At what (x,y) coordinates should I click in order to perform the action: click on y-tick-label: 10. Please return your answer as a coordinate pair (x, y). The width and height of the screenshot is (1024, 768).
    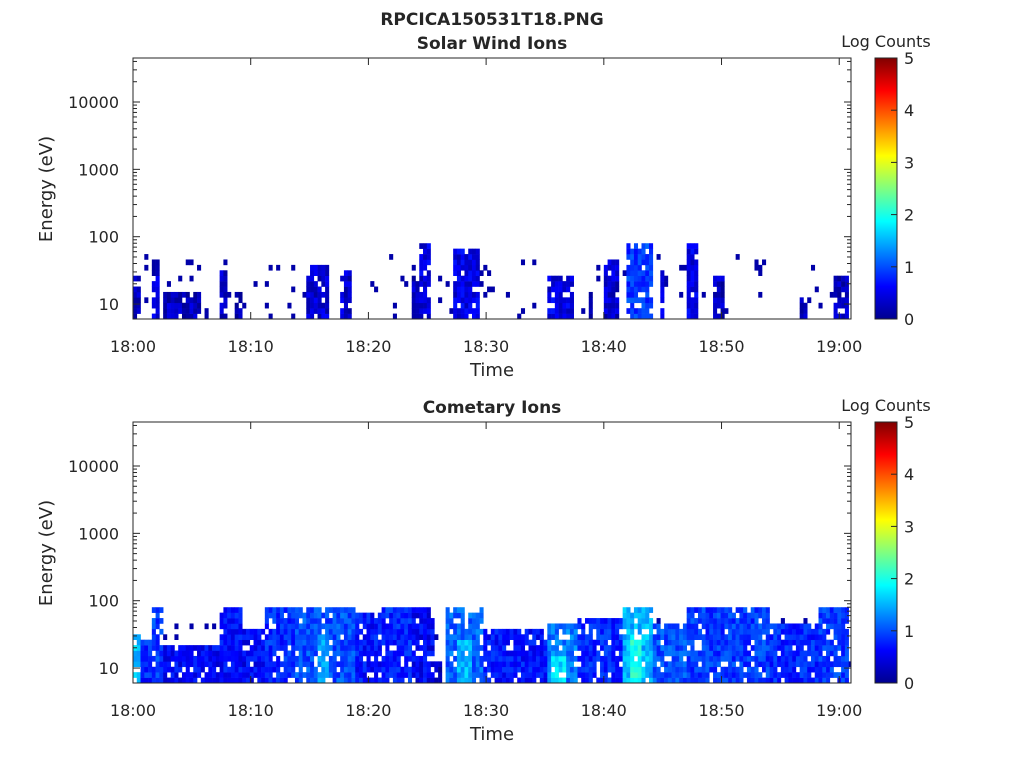
    Looking at the image, I should click on (109, 668).